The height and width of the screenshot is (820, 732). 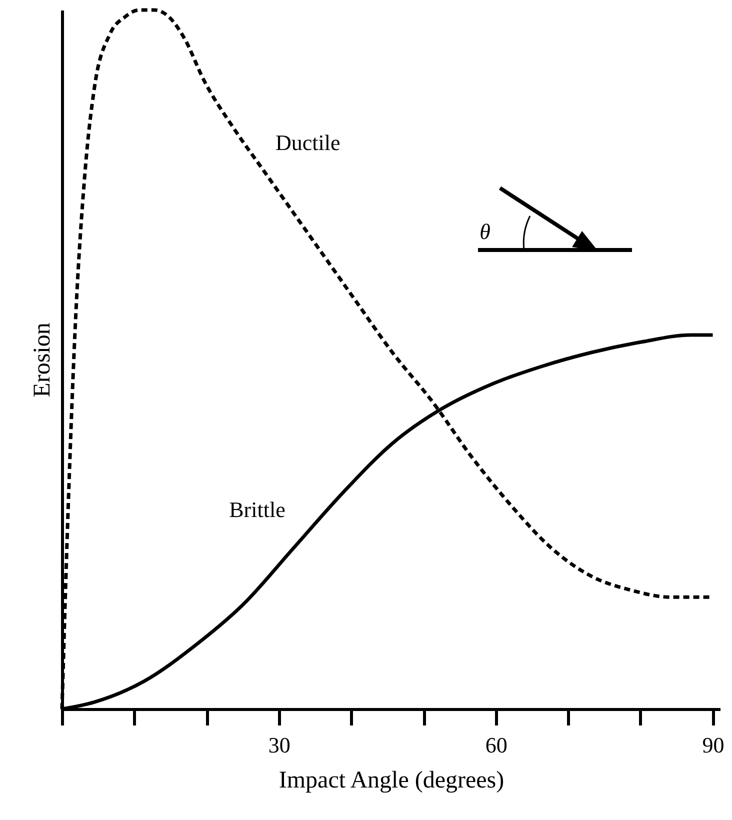 What do you see at coordinates (496, 745) in the screenshot?
I see `x-tick-label: 60` at bounding box center [496, 745].